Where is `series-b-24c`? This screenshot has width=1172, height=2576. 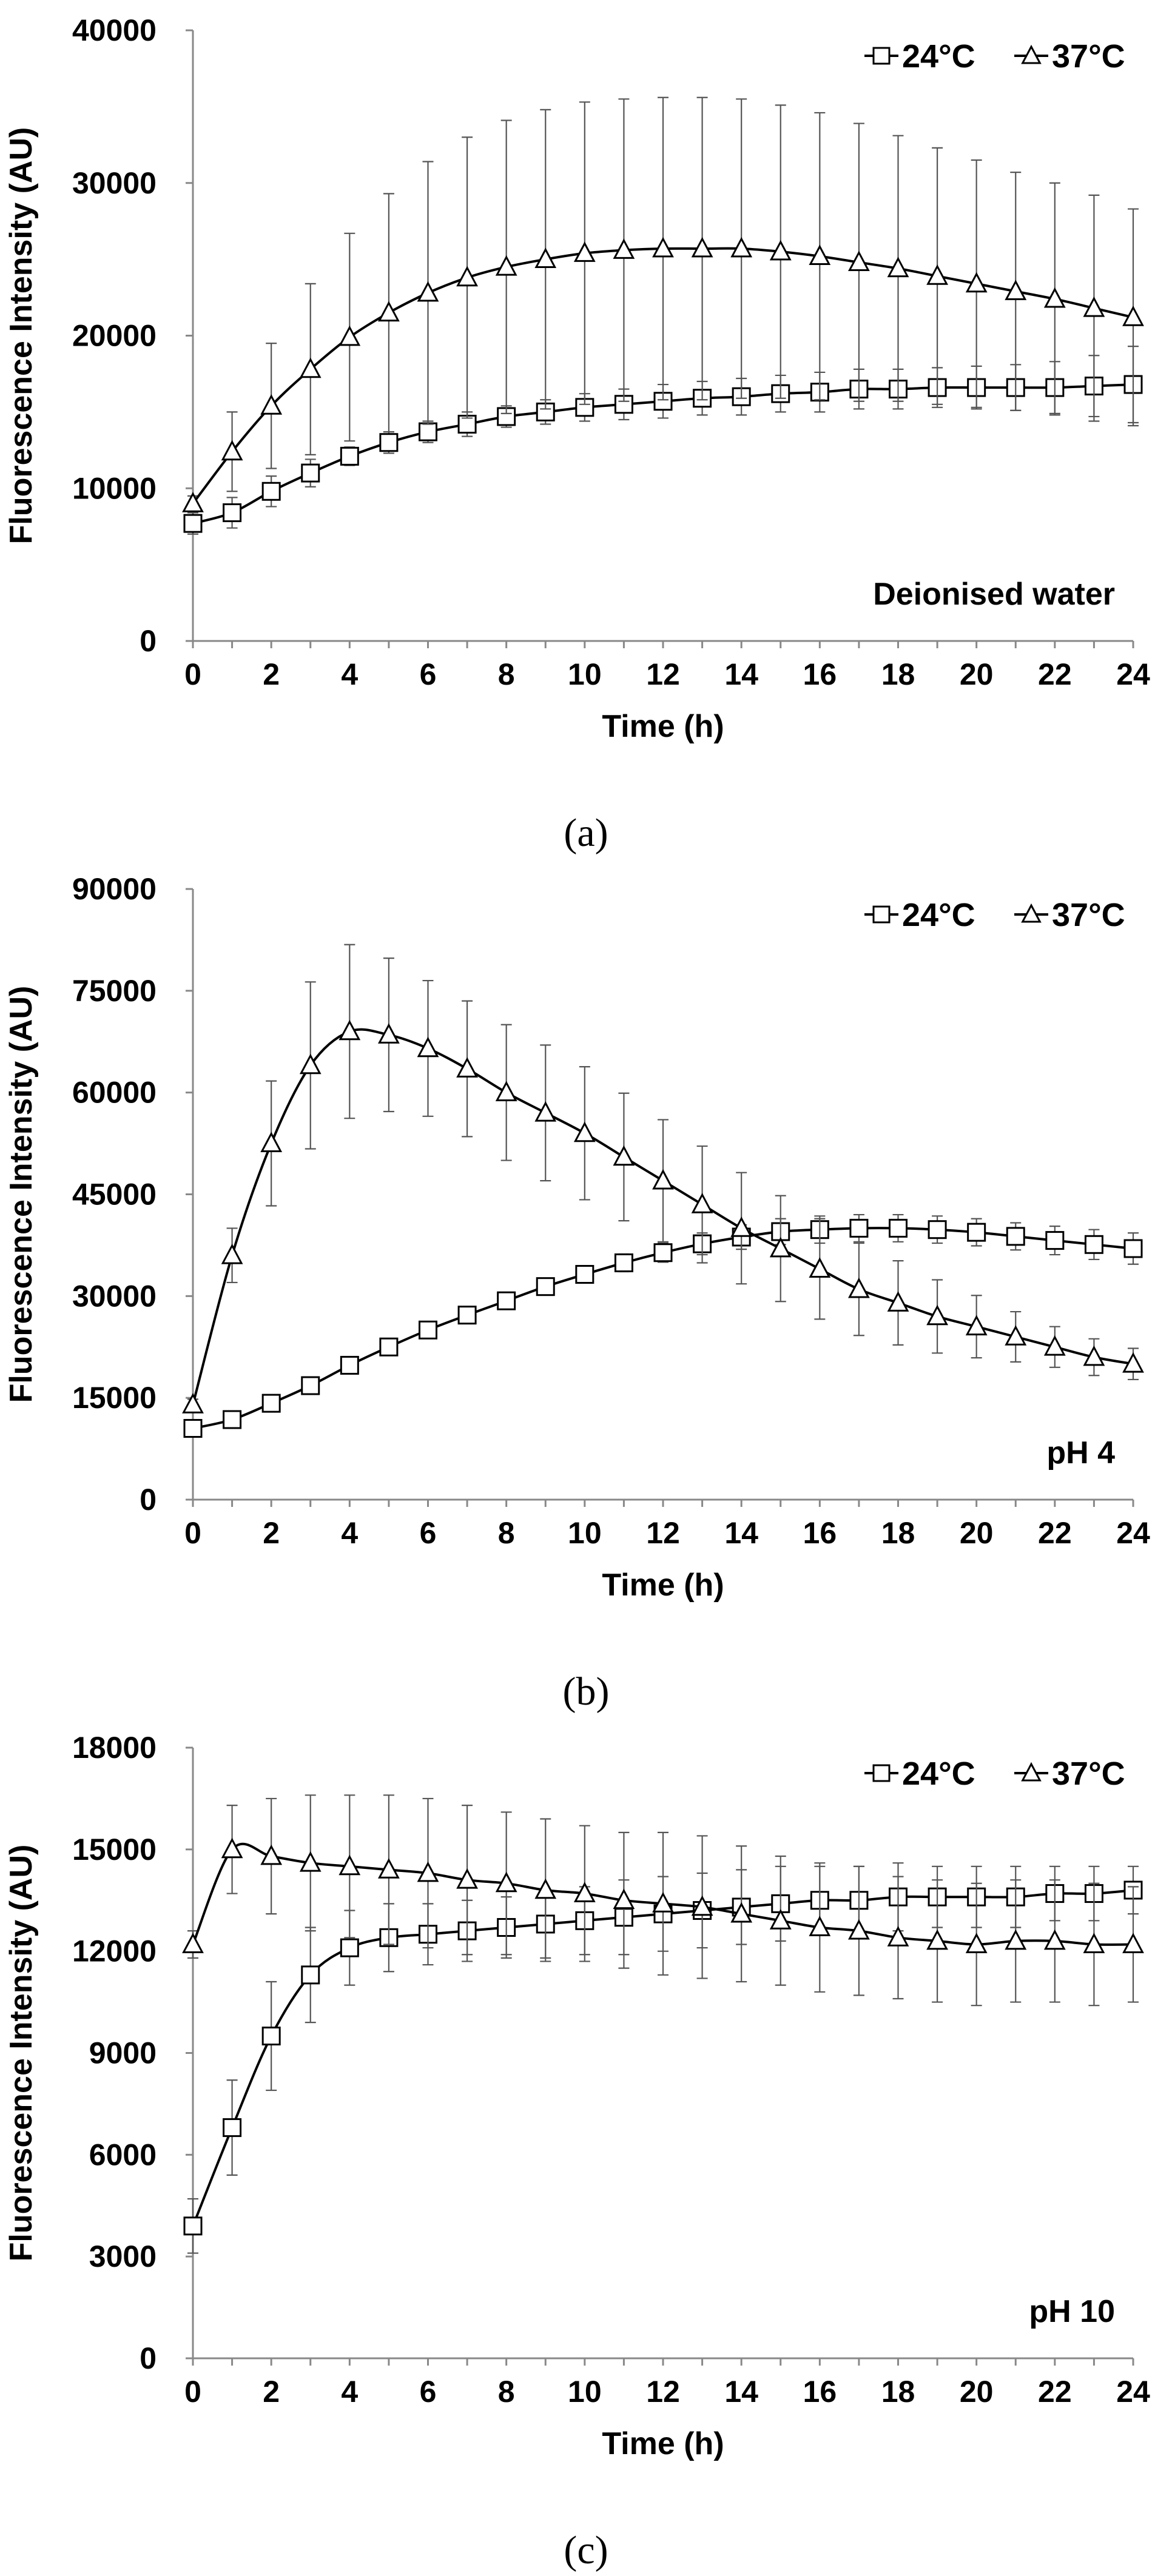
series-b-24c is located at coordinates (663, 1325).